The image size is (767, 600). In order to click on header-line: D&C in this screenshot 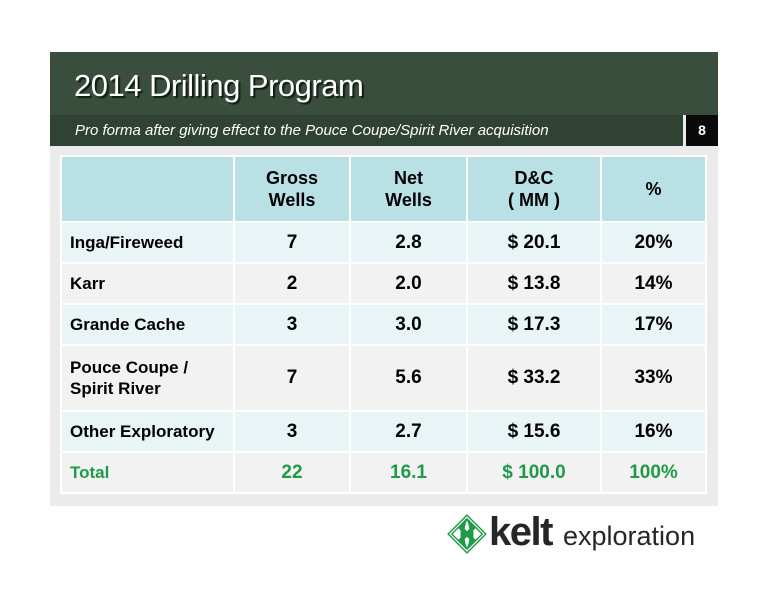, I will do `click(534, 178)`.